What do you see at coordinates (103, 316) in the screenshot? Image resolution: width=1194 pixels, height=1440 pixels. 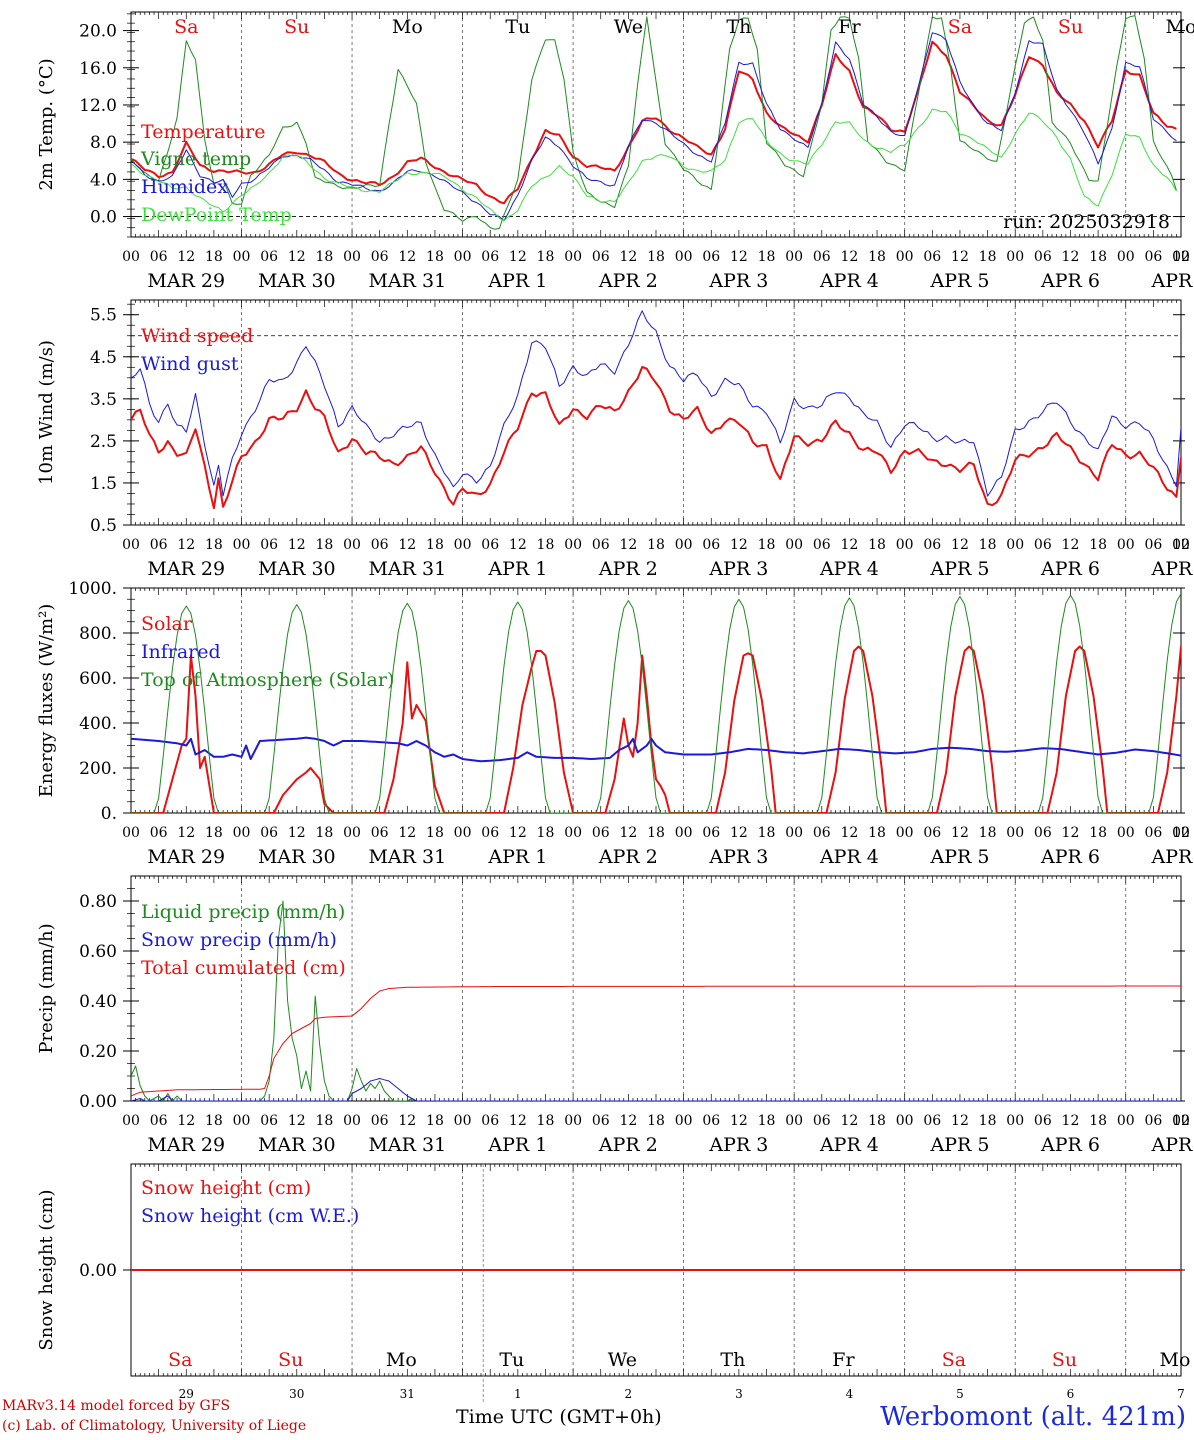 I see `y-tick-label: 5.5` at bounding box center [103, 316].